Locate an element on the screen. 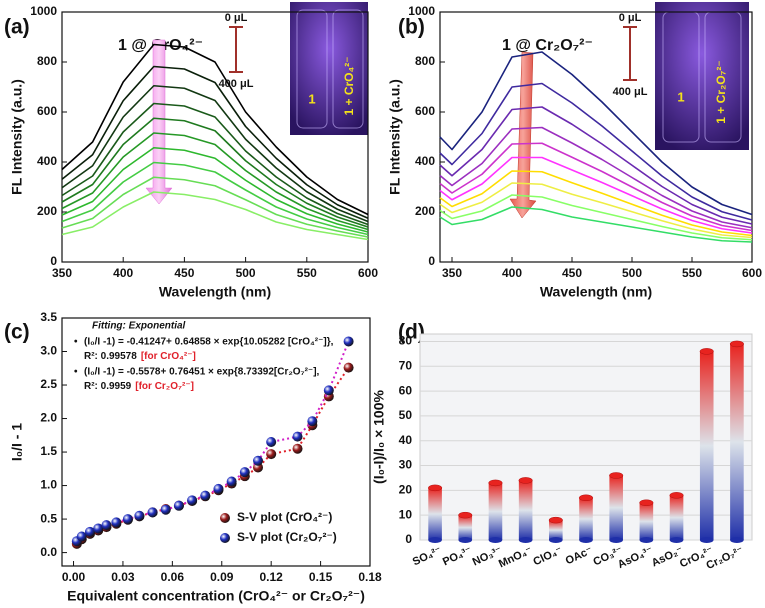 The height and width of the screenshot is (608, 765). y-tick-label: 80 is located at coordinates (406, 341).